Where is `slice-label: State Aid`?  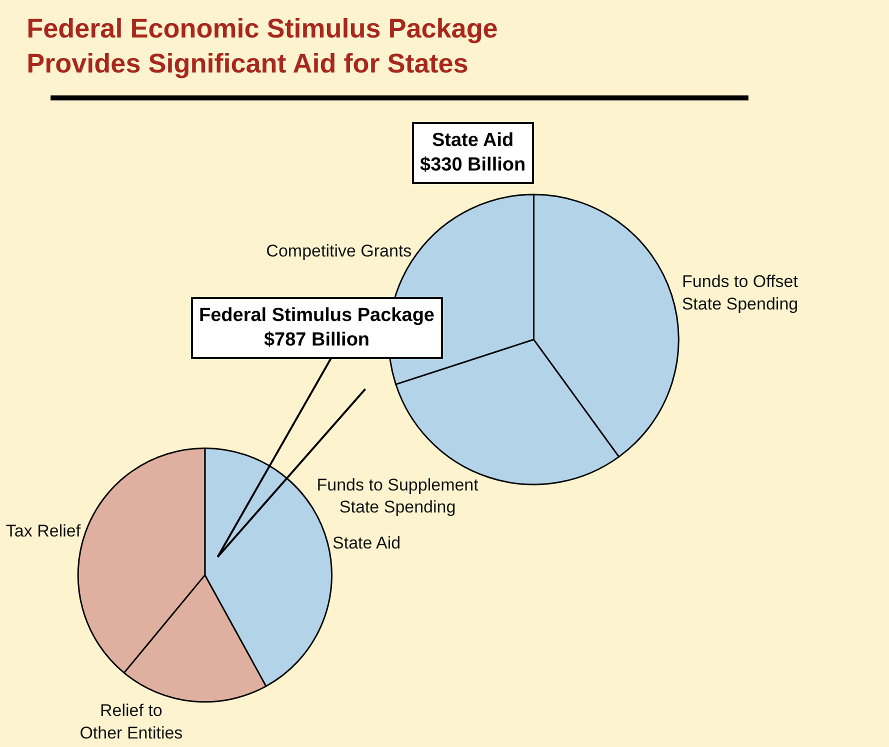
slice-label: State Aid is located at coordinates (366, 542).